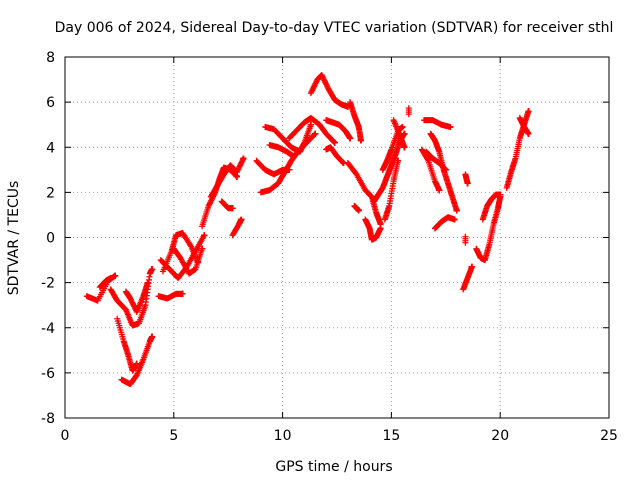  What do you see at coordinates (173, 436) in the screenshot?
I see `x-tick-label: 5` at bounding box center [173, 436].